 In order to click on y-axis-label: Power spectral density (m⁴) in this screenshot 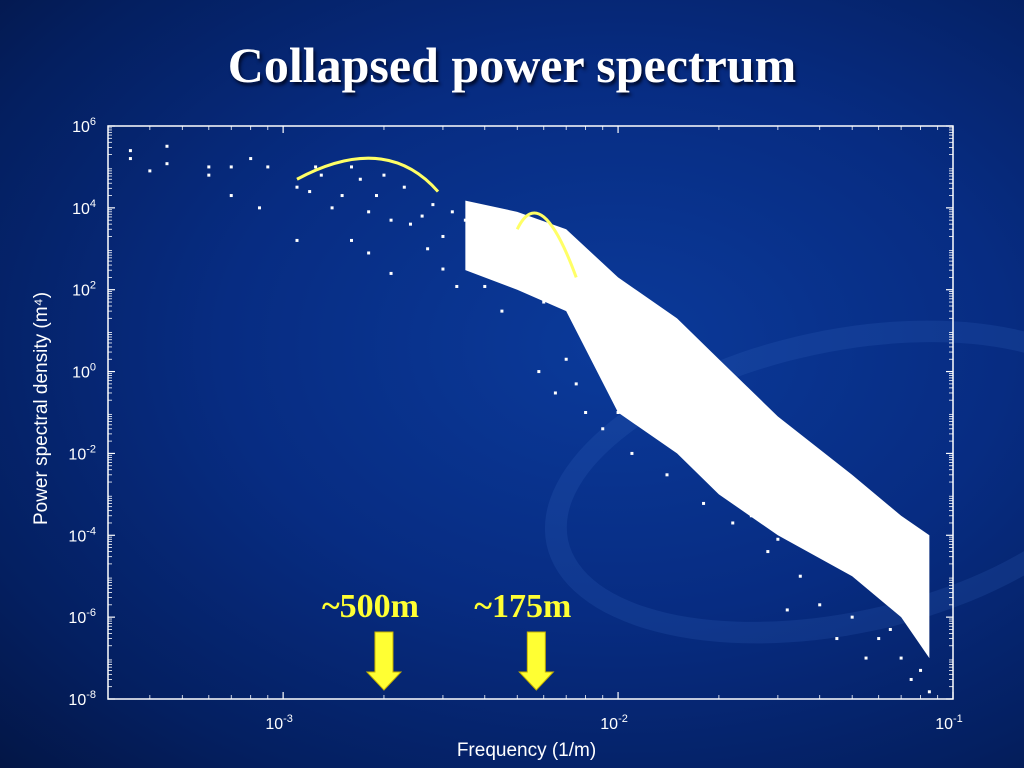, I will do `click(41, 408)`.